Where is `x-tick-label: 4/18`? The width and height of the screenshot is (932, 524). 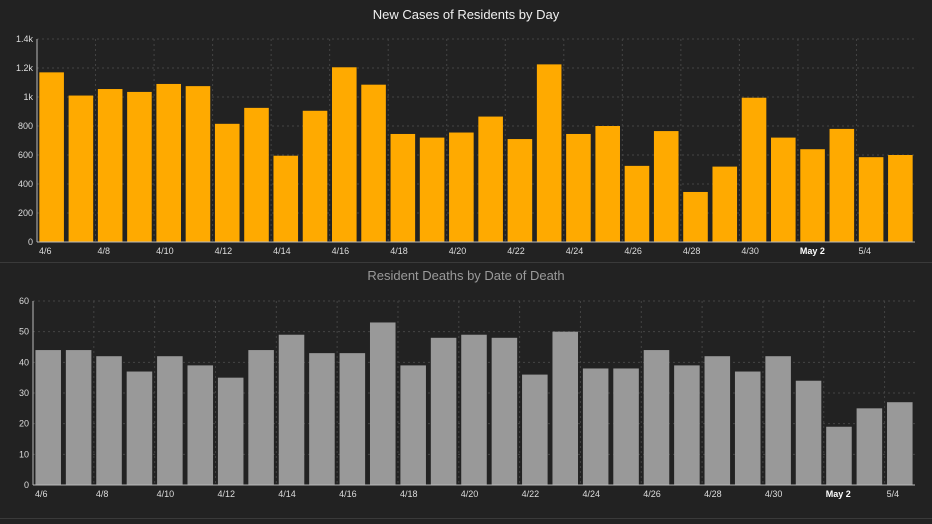 x-tick-label: 4/18 is located at coordinates (409, 494).